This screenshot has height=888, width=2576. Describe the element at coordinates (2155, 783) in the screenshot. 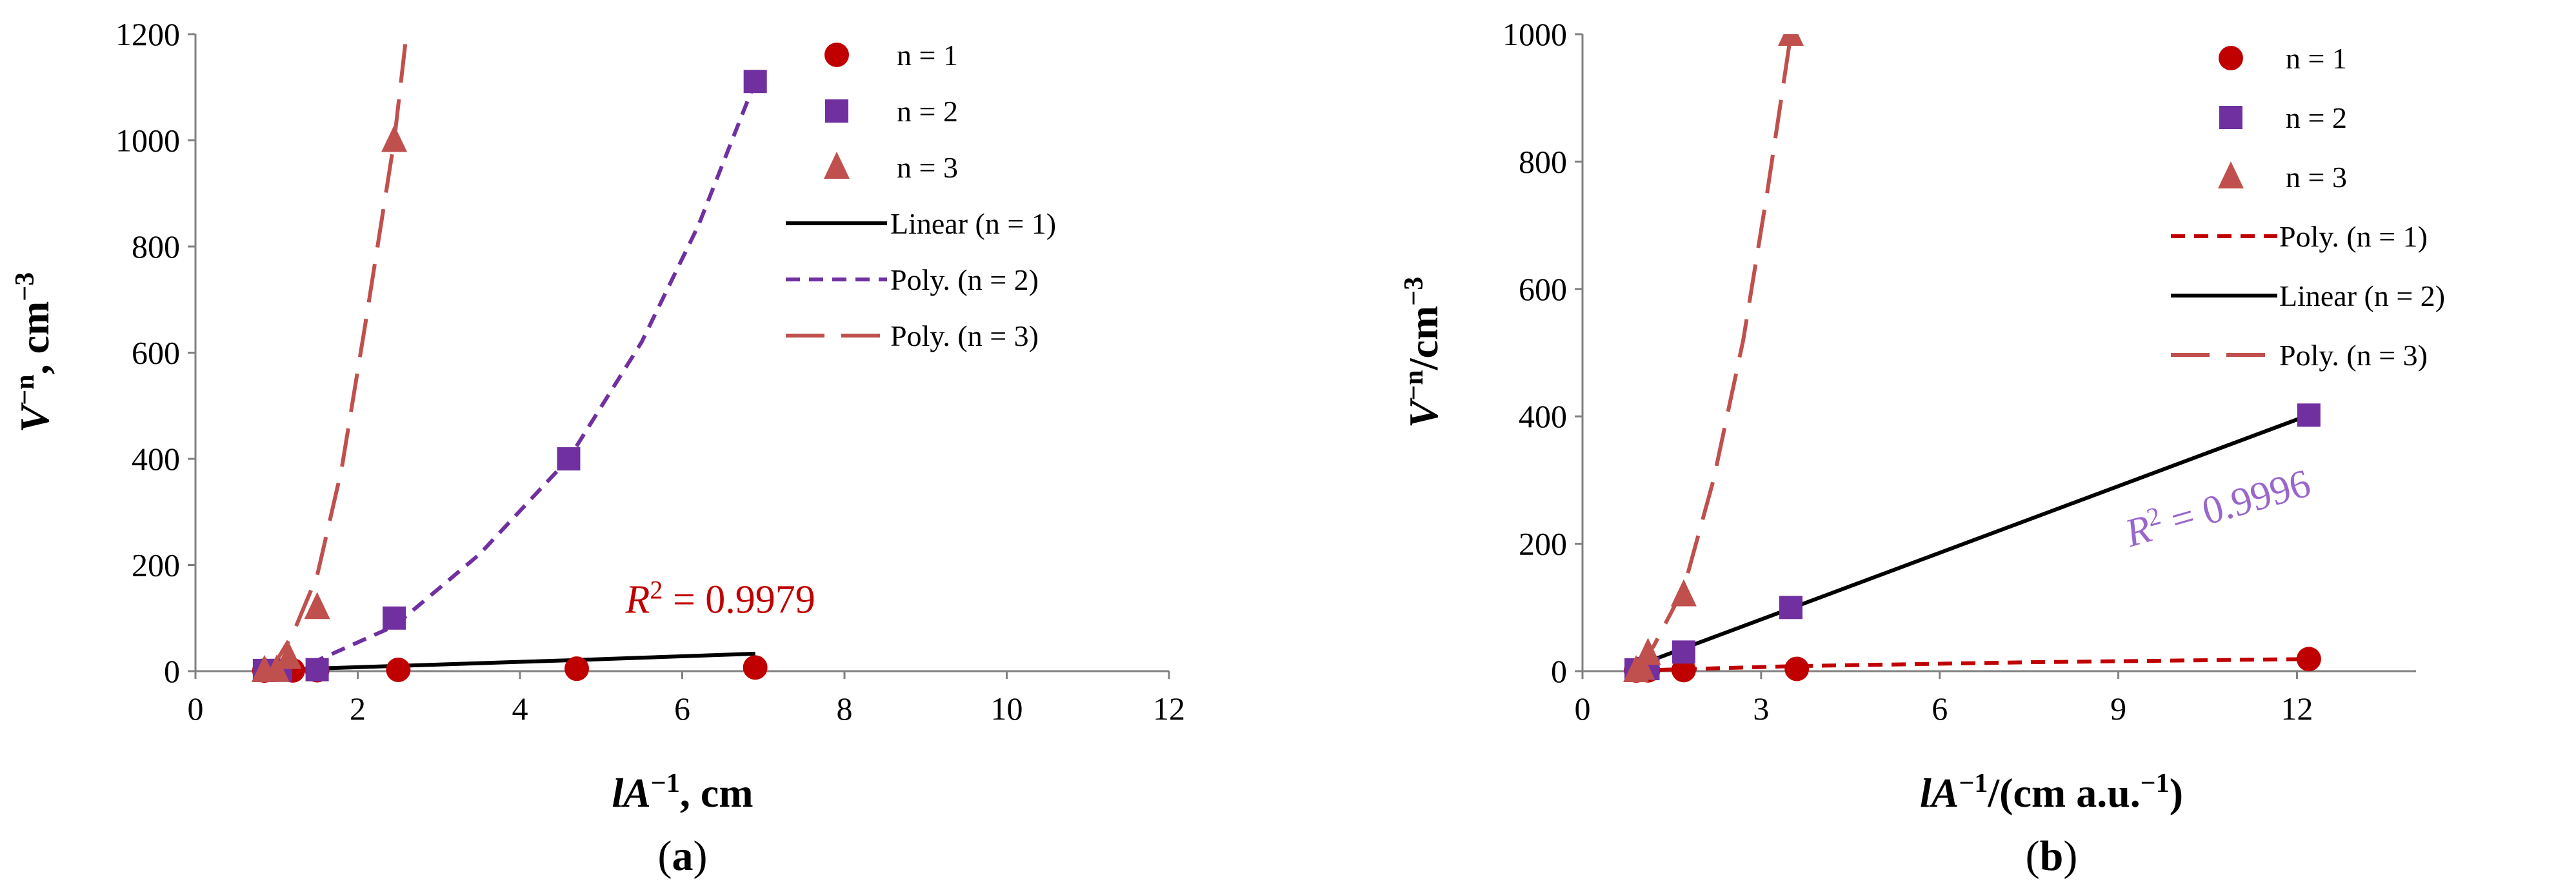

I see `x-title-sup2: −1` at that location.